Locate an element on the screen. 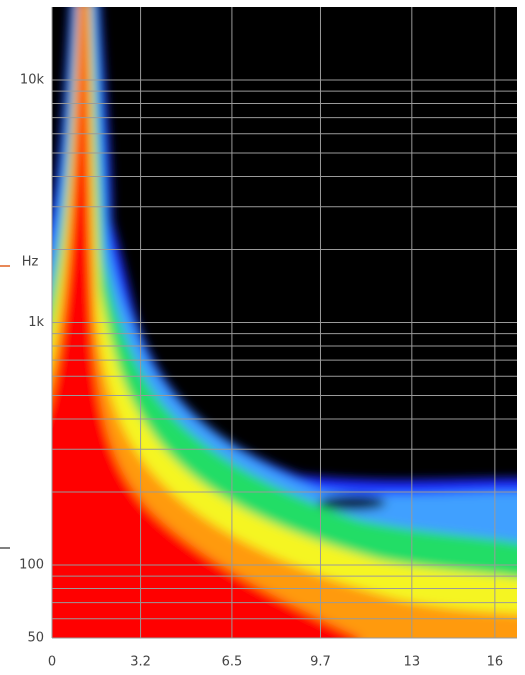 This screenshot has width=525, height=675. x-tick-label: 3.2 is located at coordinates (140, 662).